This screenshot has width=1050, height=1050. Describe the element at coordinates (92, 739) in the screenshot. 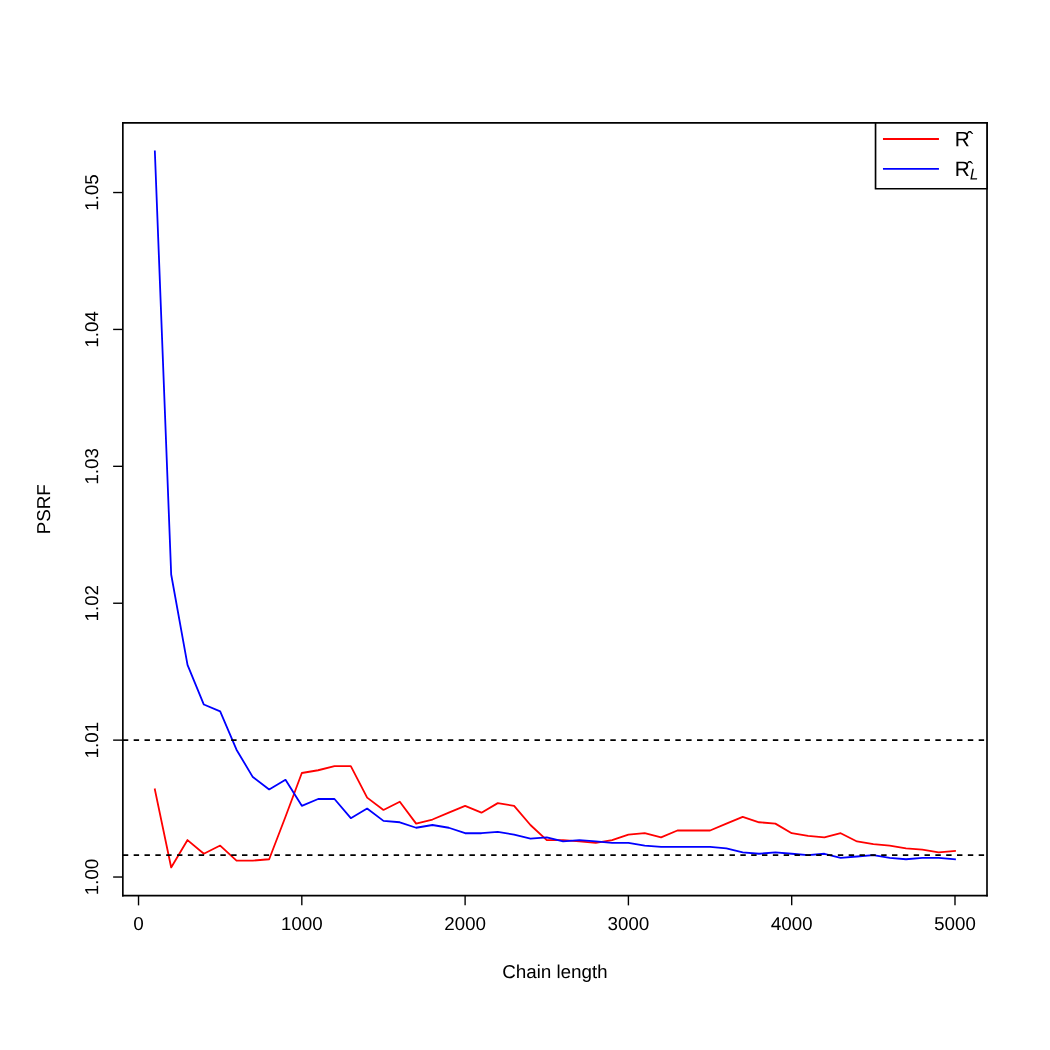

I see `y-tick-label: 1.01` at that location.